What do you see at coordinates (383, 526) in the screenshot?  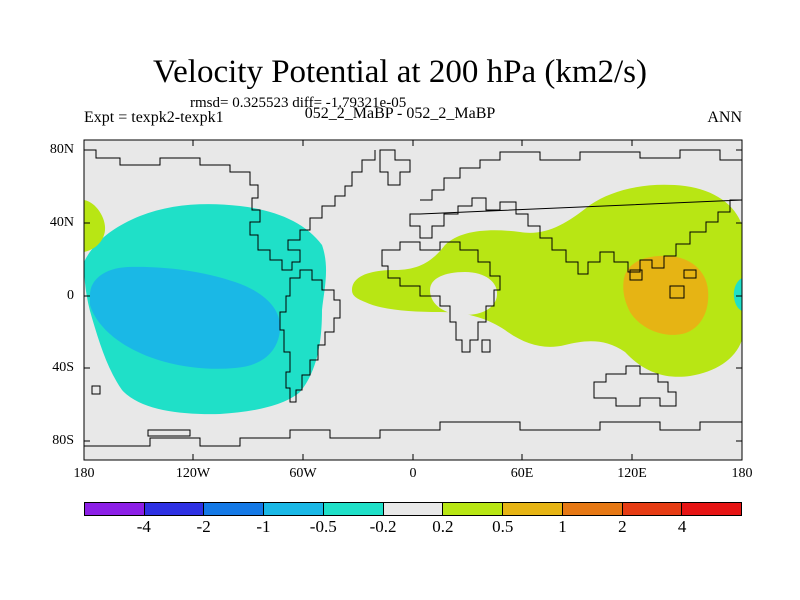 I see `colorbar-label: -0.2` at bounding box center [383, 526].